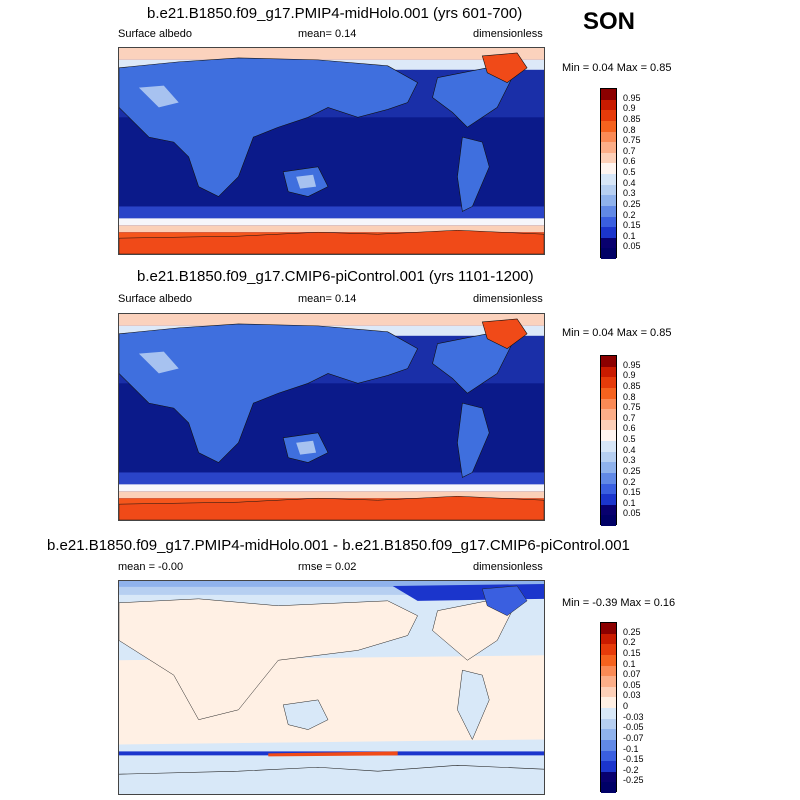 The width and height of the screenshot is (800, 800). What do you see at coordinates (633, 780) in the screenshot?
I see `legend-label: -0.25` at bounding box center [633, 780].